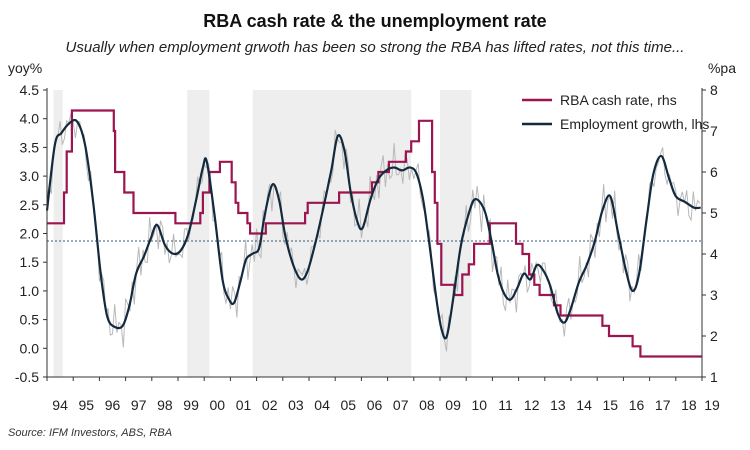  What do you see at coordinates (90, 433) in the screenshot?
I see `source-note: Source: IFM Investors, ABS, RBA` at bounding box center [90, 433].